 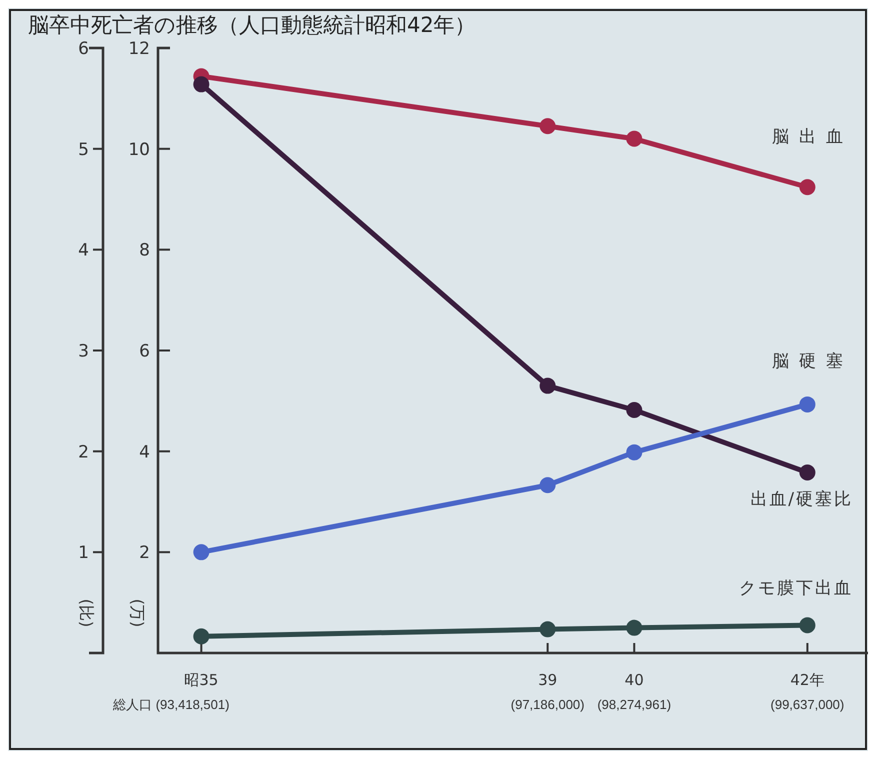 What do you see at coordinates (144, 352) in the screenshot?
I see `y-tick-label: 6` at bounding box center [144, 352].